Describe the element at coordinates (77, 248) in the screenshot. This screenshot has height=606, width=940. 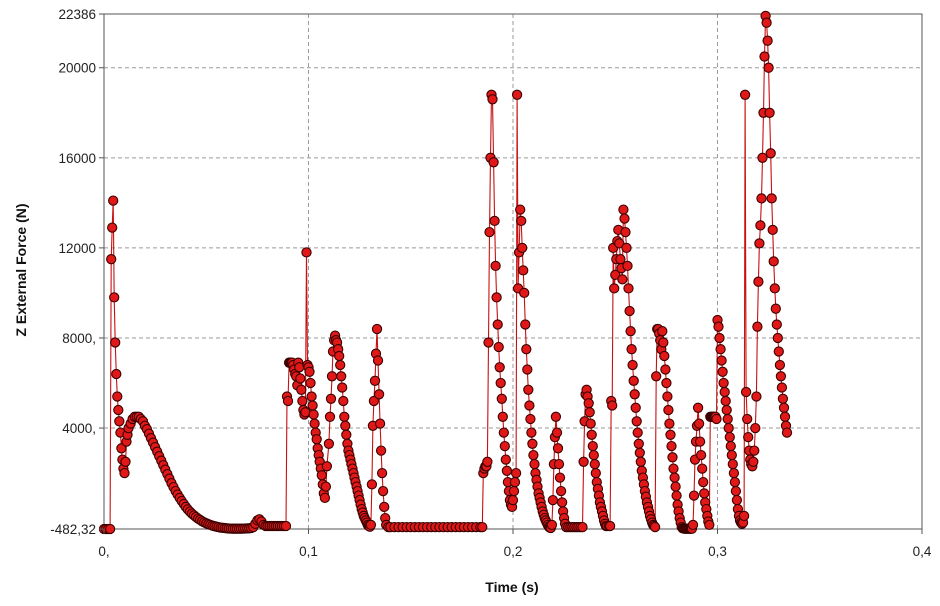
I see `y-tick-label: 12000` at that location.